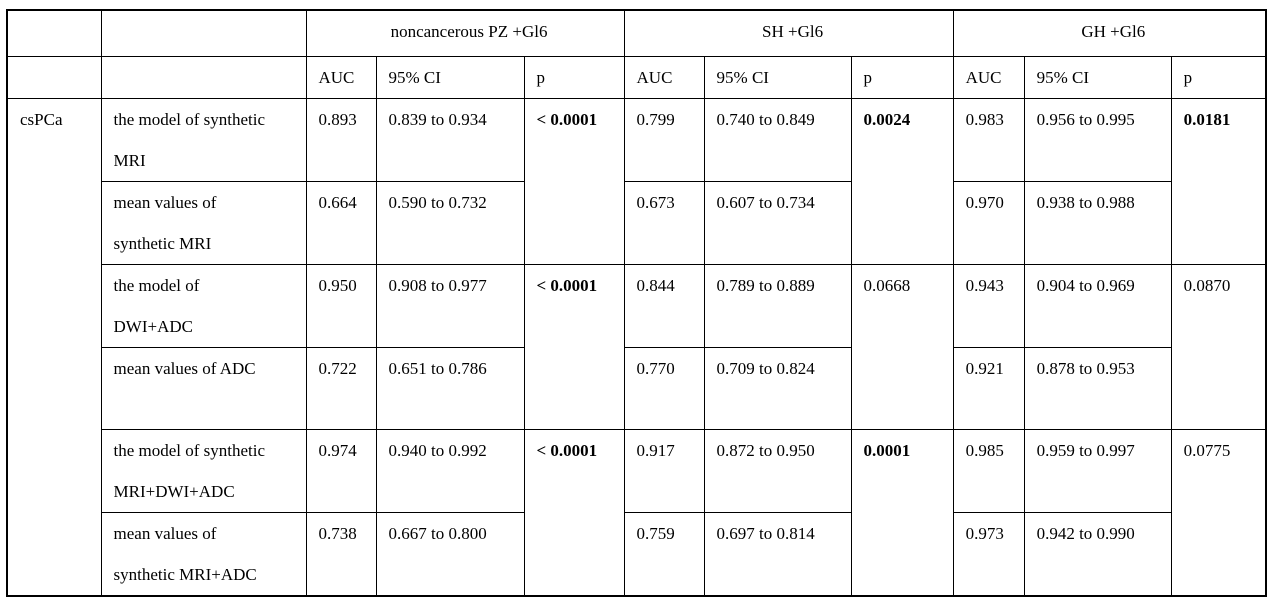  Describe the element at coordinates (988, 554) in the screenshot. I see `auc-cell: 0.973` at that location.